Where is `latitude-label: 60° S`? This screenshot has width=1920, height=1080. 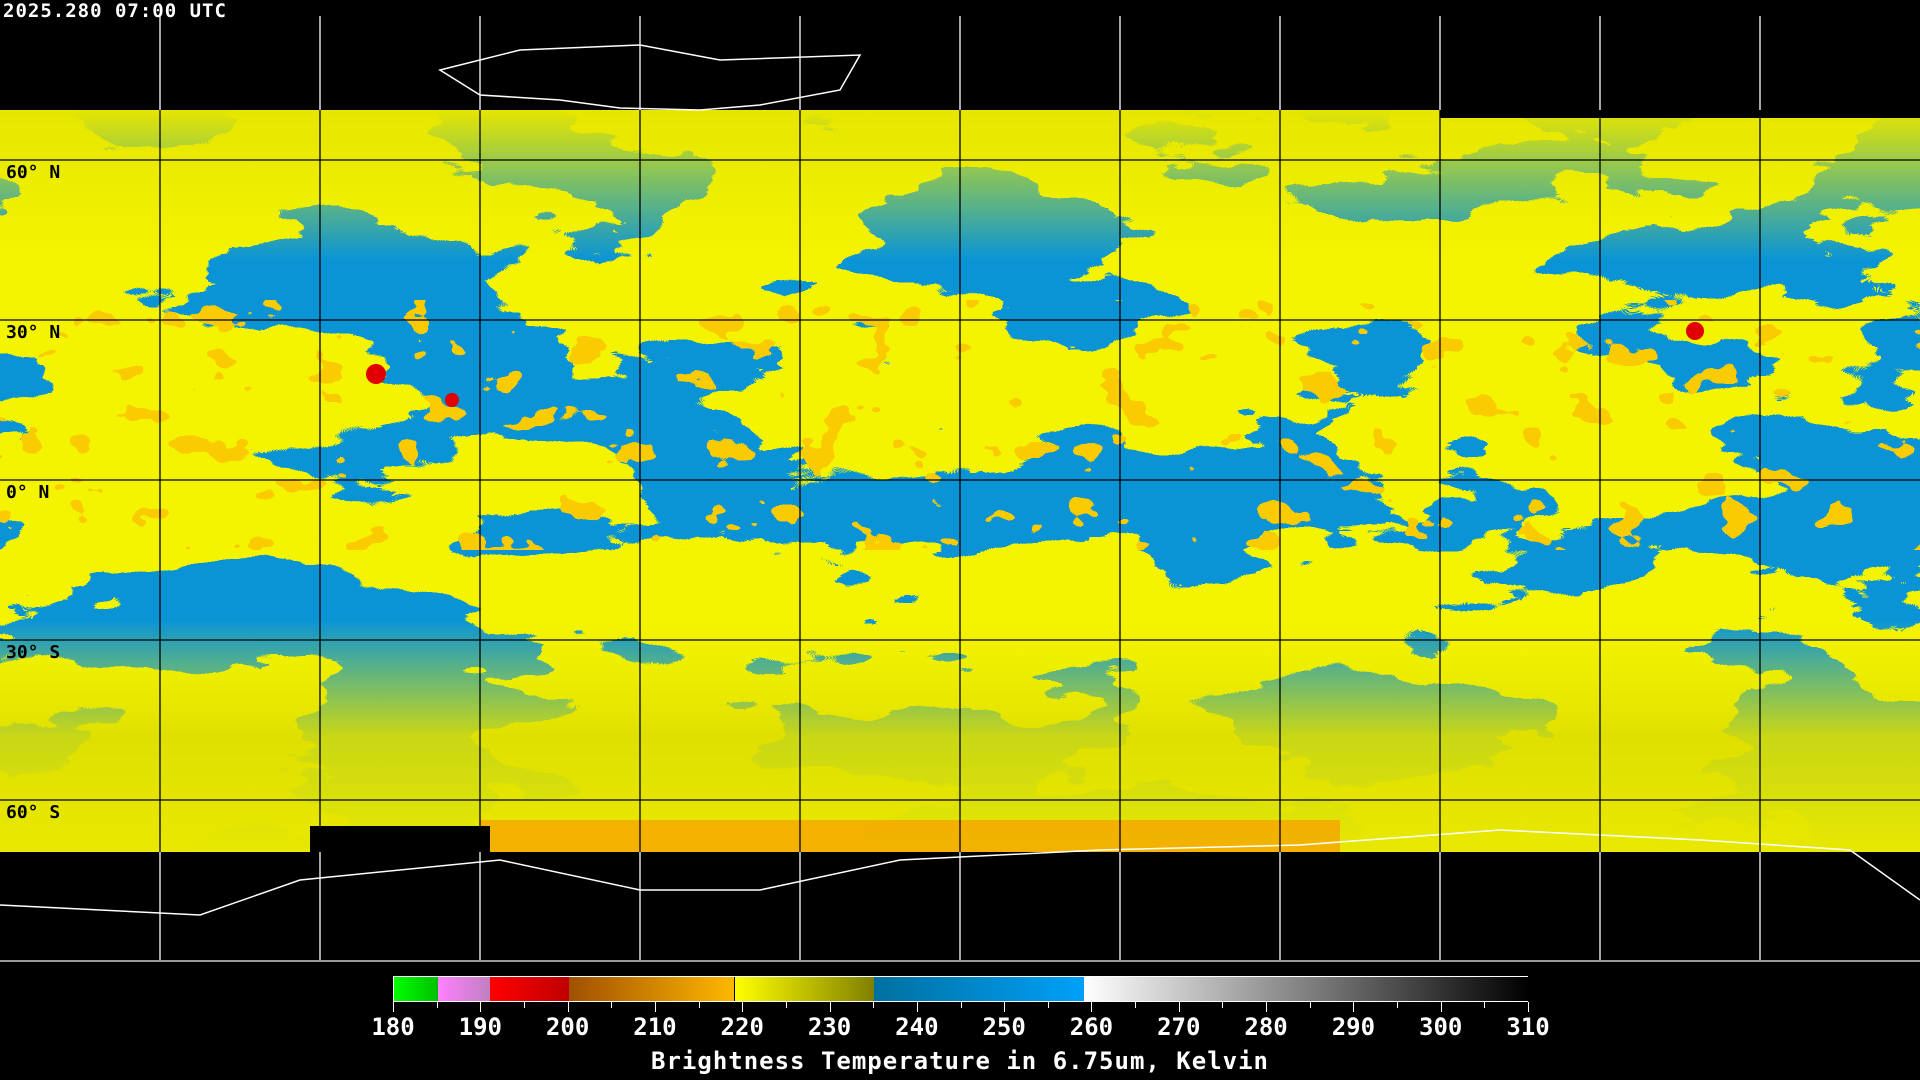 latitude-label: 60° S is located at coordinates (33, 812).